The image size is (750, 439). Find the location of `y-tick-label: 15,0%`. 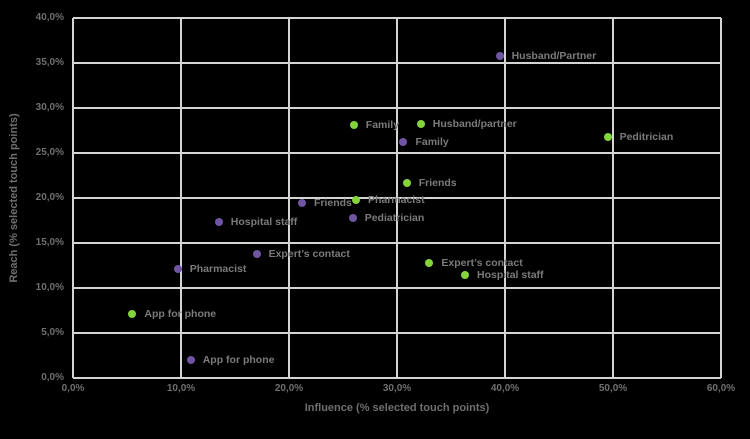

y-tick-label: 15,0% is located at coordinates (49, 242).